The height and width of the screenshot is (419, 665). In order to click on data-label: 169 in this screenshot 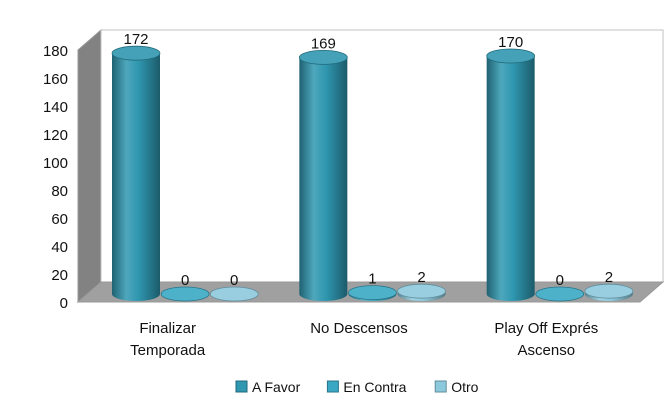, I will do `click(323, 43)`.